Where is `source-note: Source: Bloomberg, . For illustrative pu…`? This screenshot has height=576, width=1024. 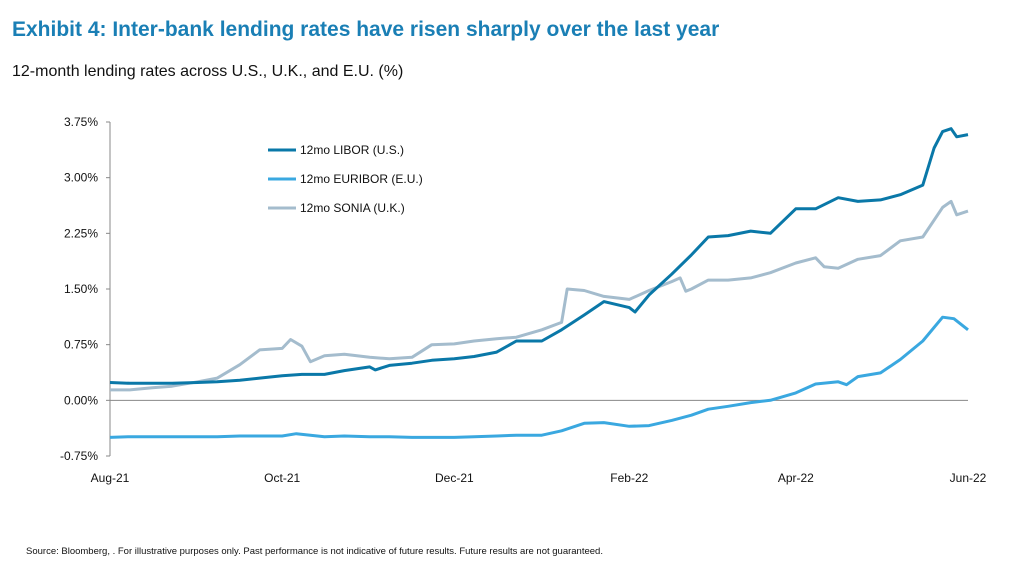
source-note: Source: Bloomberg, . For illustrative pu… is located at coordinates (314, 551).